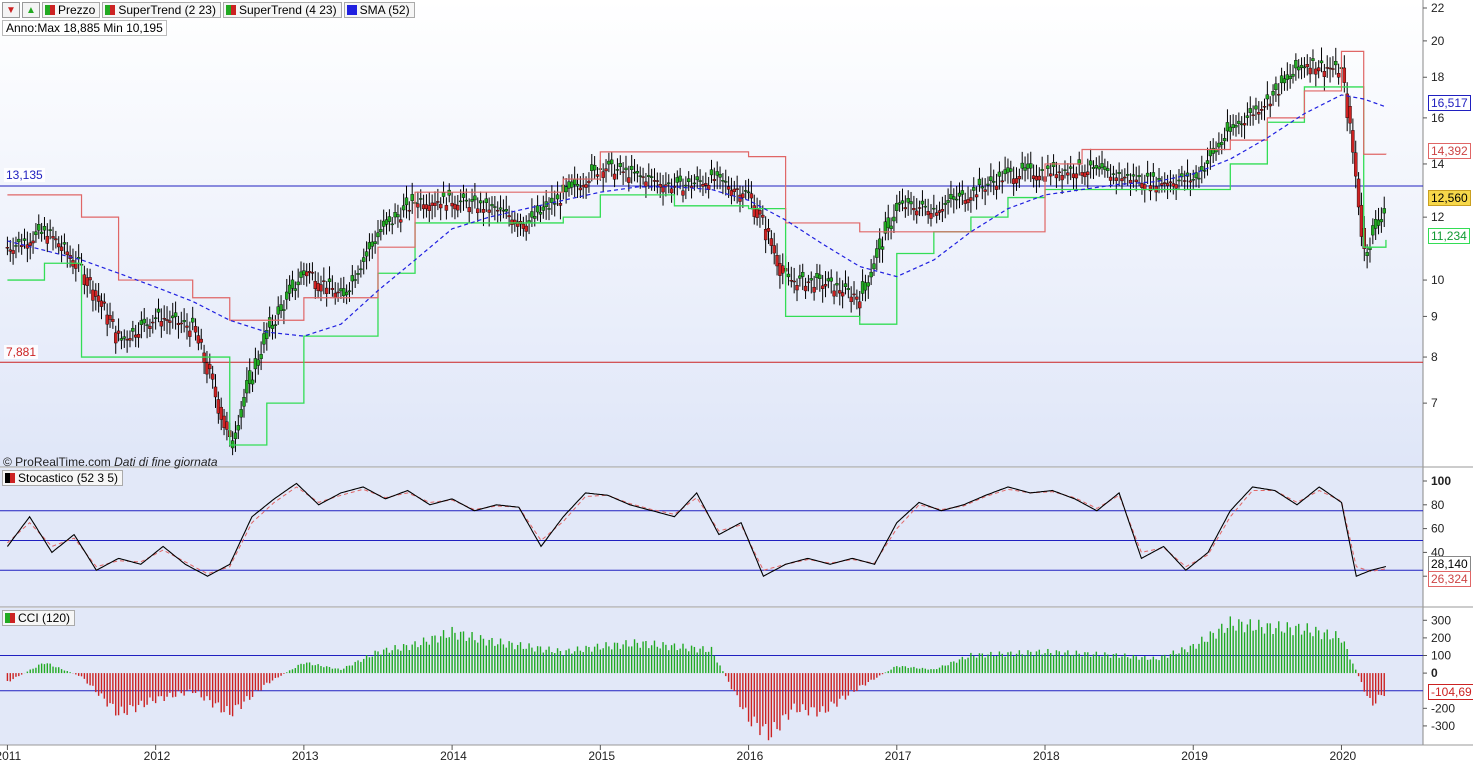  I want to click on price-ytick-label: 20, so click(1438, 41).